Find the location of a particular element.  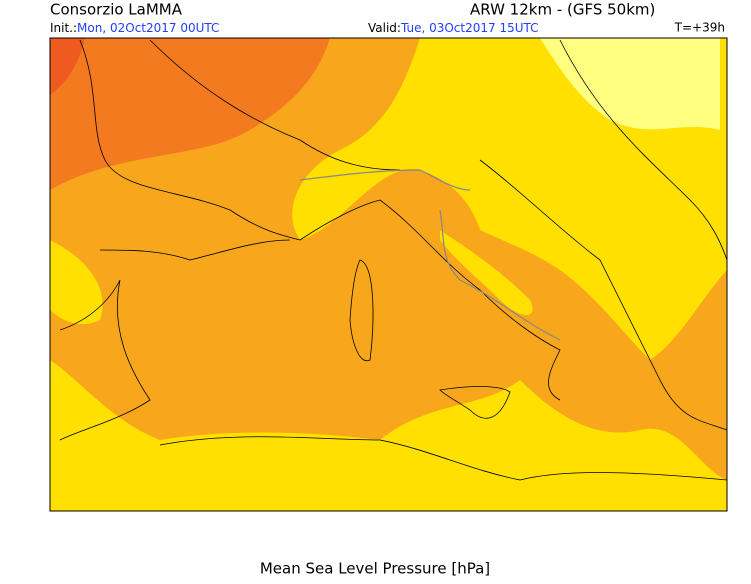

step: T=+39h is located at coordinates (699, 28).